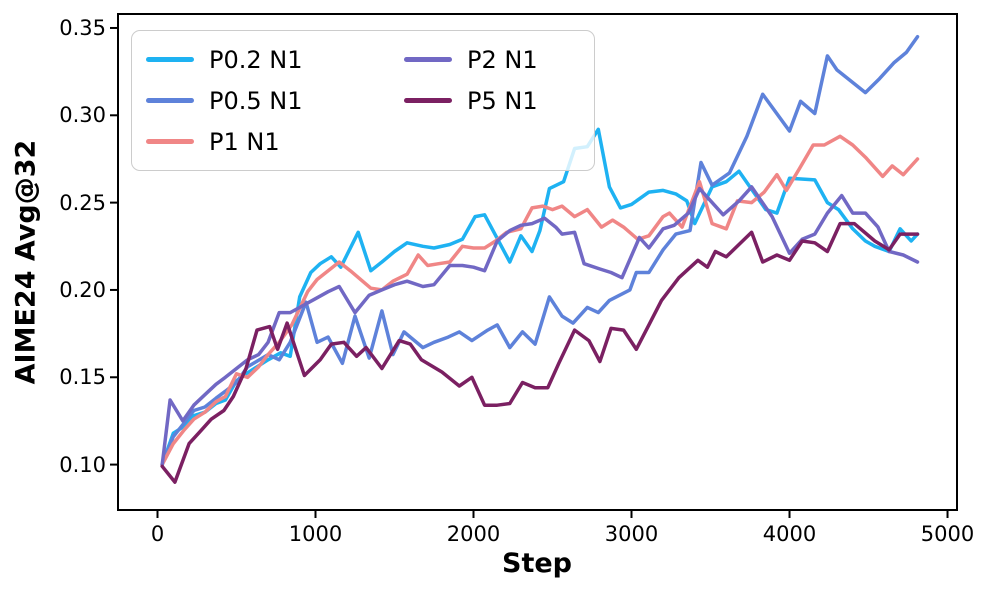 This screenshot has width=996, height=598. I want to click on legend-item-p0-5-n1: P0.5 N1, so click(275, 101).